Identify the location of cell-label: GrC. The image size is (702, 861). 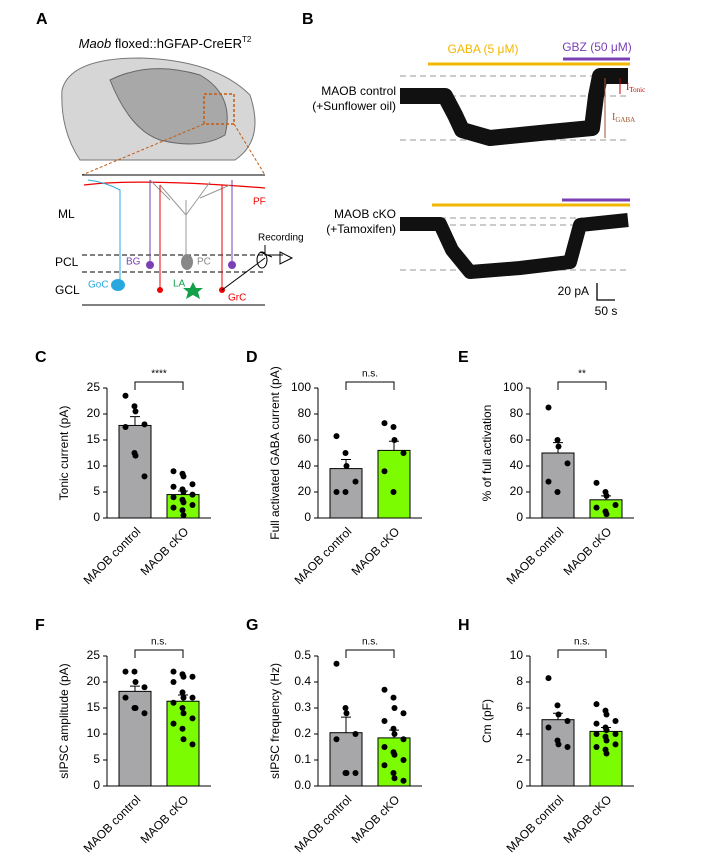
(237, 298).